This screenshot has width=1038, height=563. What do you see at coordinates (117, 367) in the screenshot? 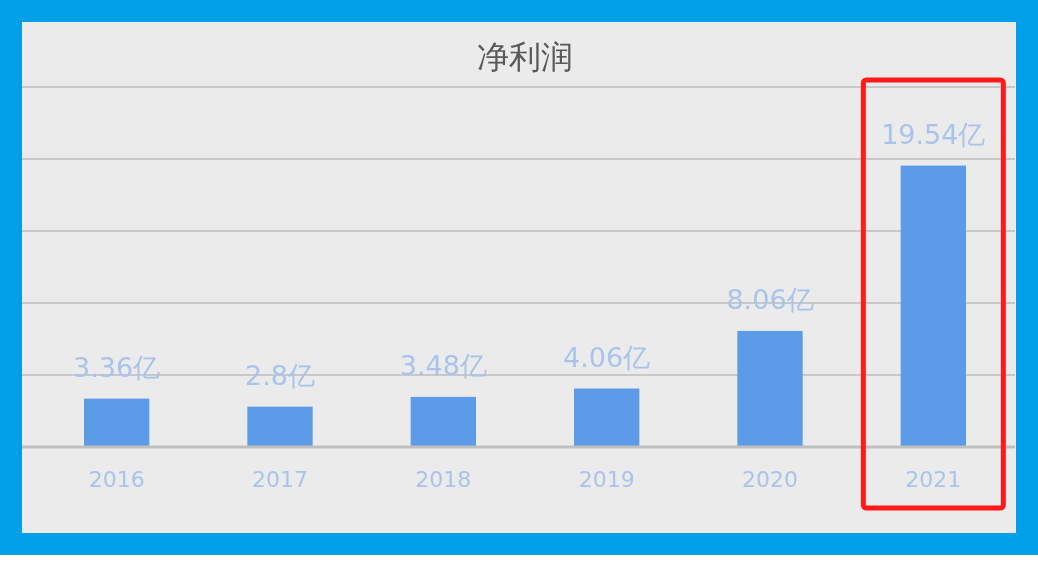
I see `data-label: 3.36亿` at bounding box center [117, 367].